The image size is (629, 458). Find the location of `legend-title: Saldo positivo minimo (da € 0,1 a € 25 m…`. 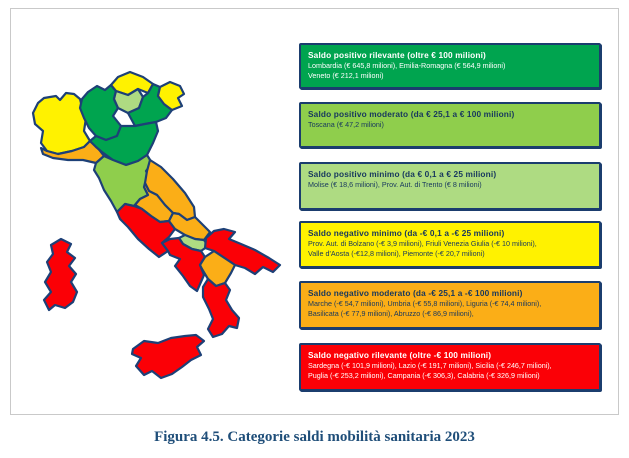

legend-title: Saldo positivo minimo (da € 0,1 a € 25 m… is located at coordinates (402, 174).